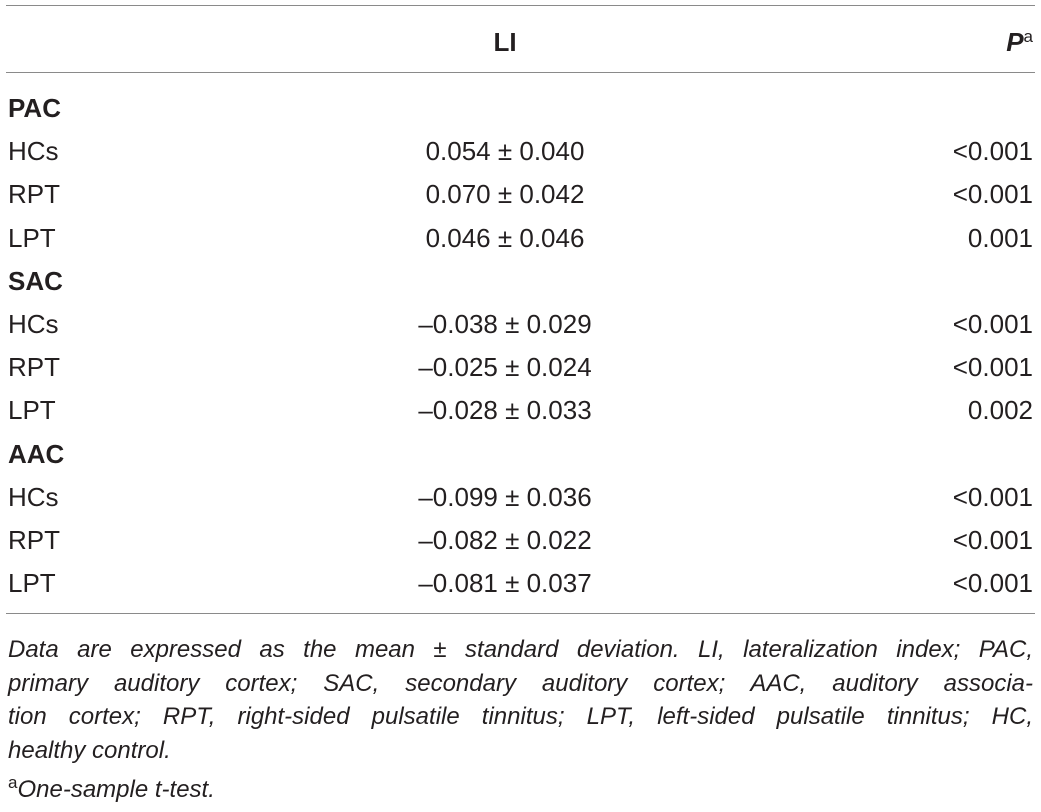  What do you see at coordinates (505, 410) in the screenshot?
I see `li-value: –0.028 ± 0.033` at bounding box center [505, 410].